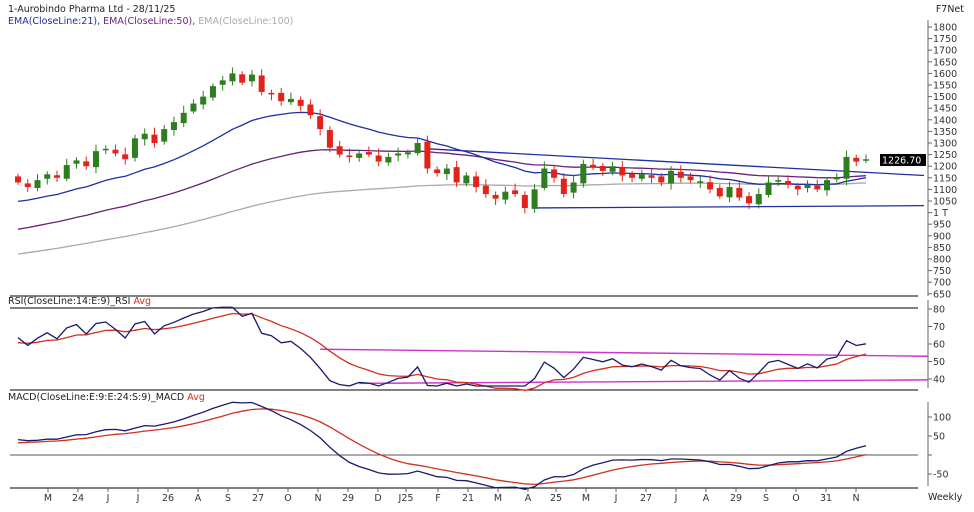 The width and height of the screenshot is (974, 512). What do you see at coordinates (939, 345) in the screenshot?
I see `rsi-tick-label: 60` at bounding box center [939, 345].